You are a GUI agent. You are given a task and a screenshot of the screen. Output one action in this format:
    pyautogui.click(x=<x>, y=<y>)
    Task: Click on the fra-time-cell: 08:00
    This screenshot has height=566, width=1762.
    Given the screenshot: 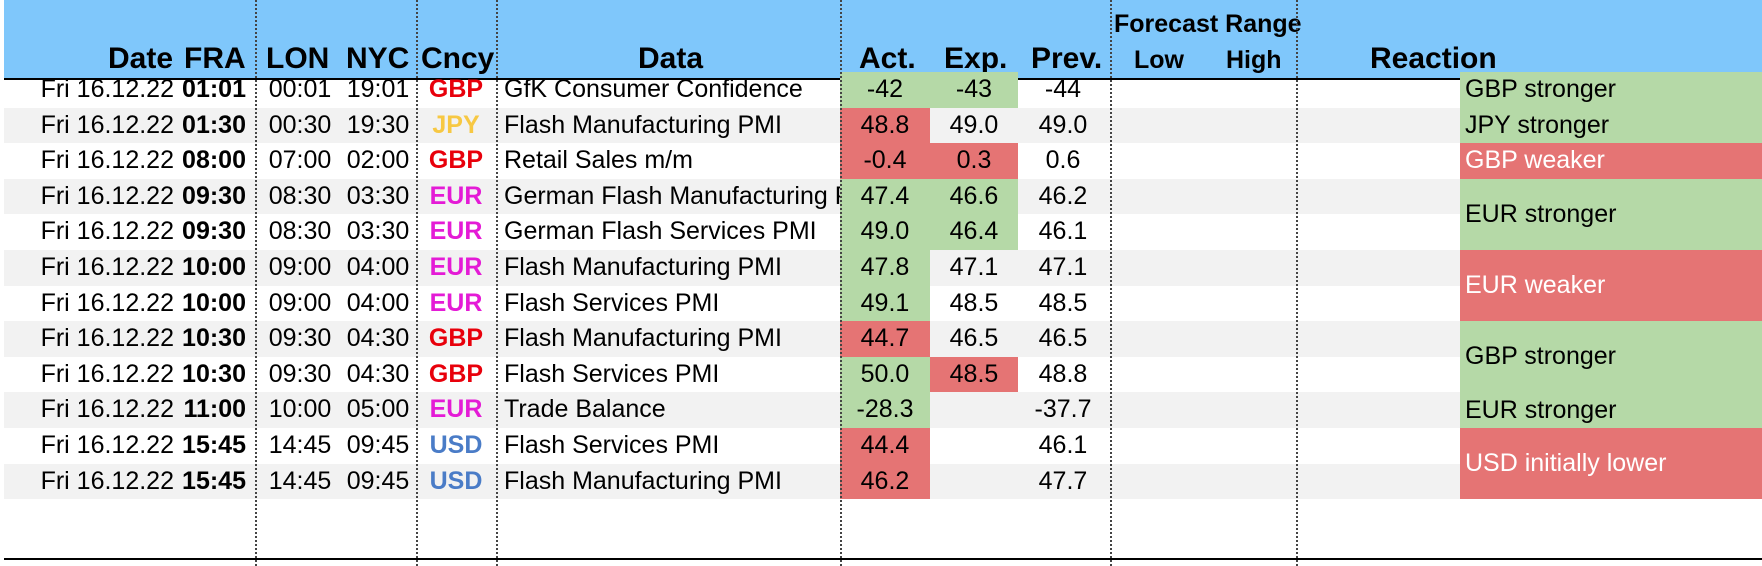 What is the action you would take?
    pyautogui.click(x=214, y=160)
    